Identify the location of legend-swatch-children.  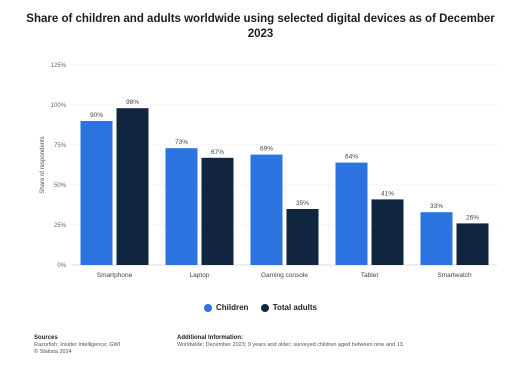
(208, 307).